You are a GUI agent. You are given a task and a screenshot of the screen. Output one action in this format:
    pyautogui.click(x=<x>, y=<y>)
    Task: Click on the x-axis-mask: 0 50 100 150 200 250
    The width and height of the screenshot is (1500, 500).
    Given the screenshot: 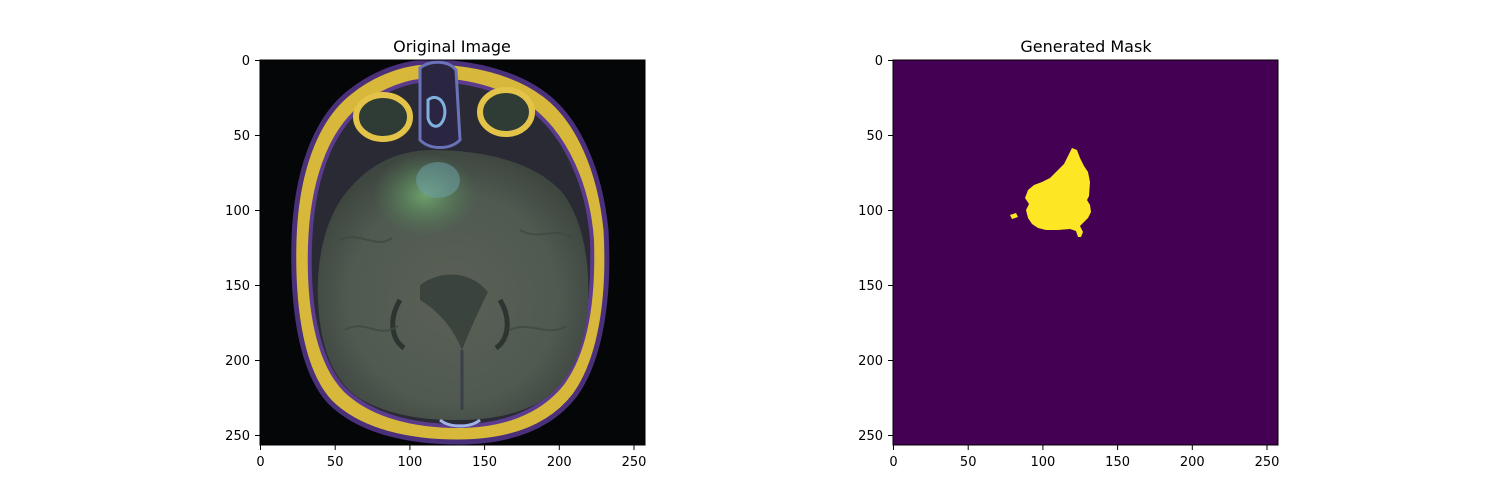 What is the action you would take?
    pyautogui.click(x=1084, y=457)
    